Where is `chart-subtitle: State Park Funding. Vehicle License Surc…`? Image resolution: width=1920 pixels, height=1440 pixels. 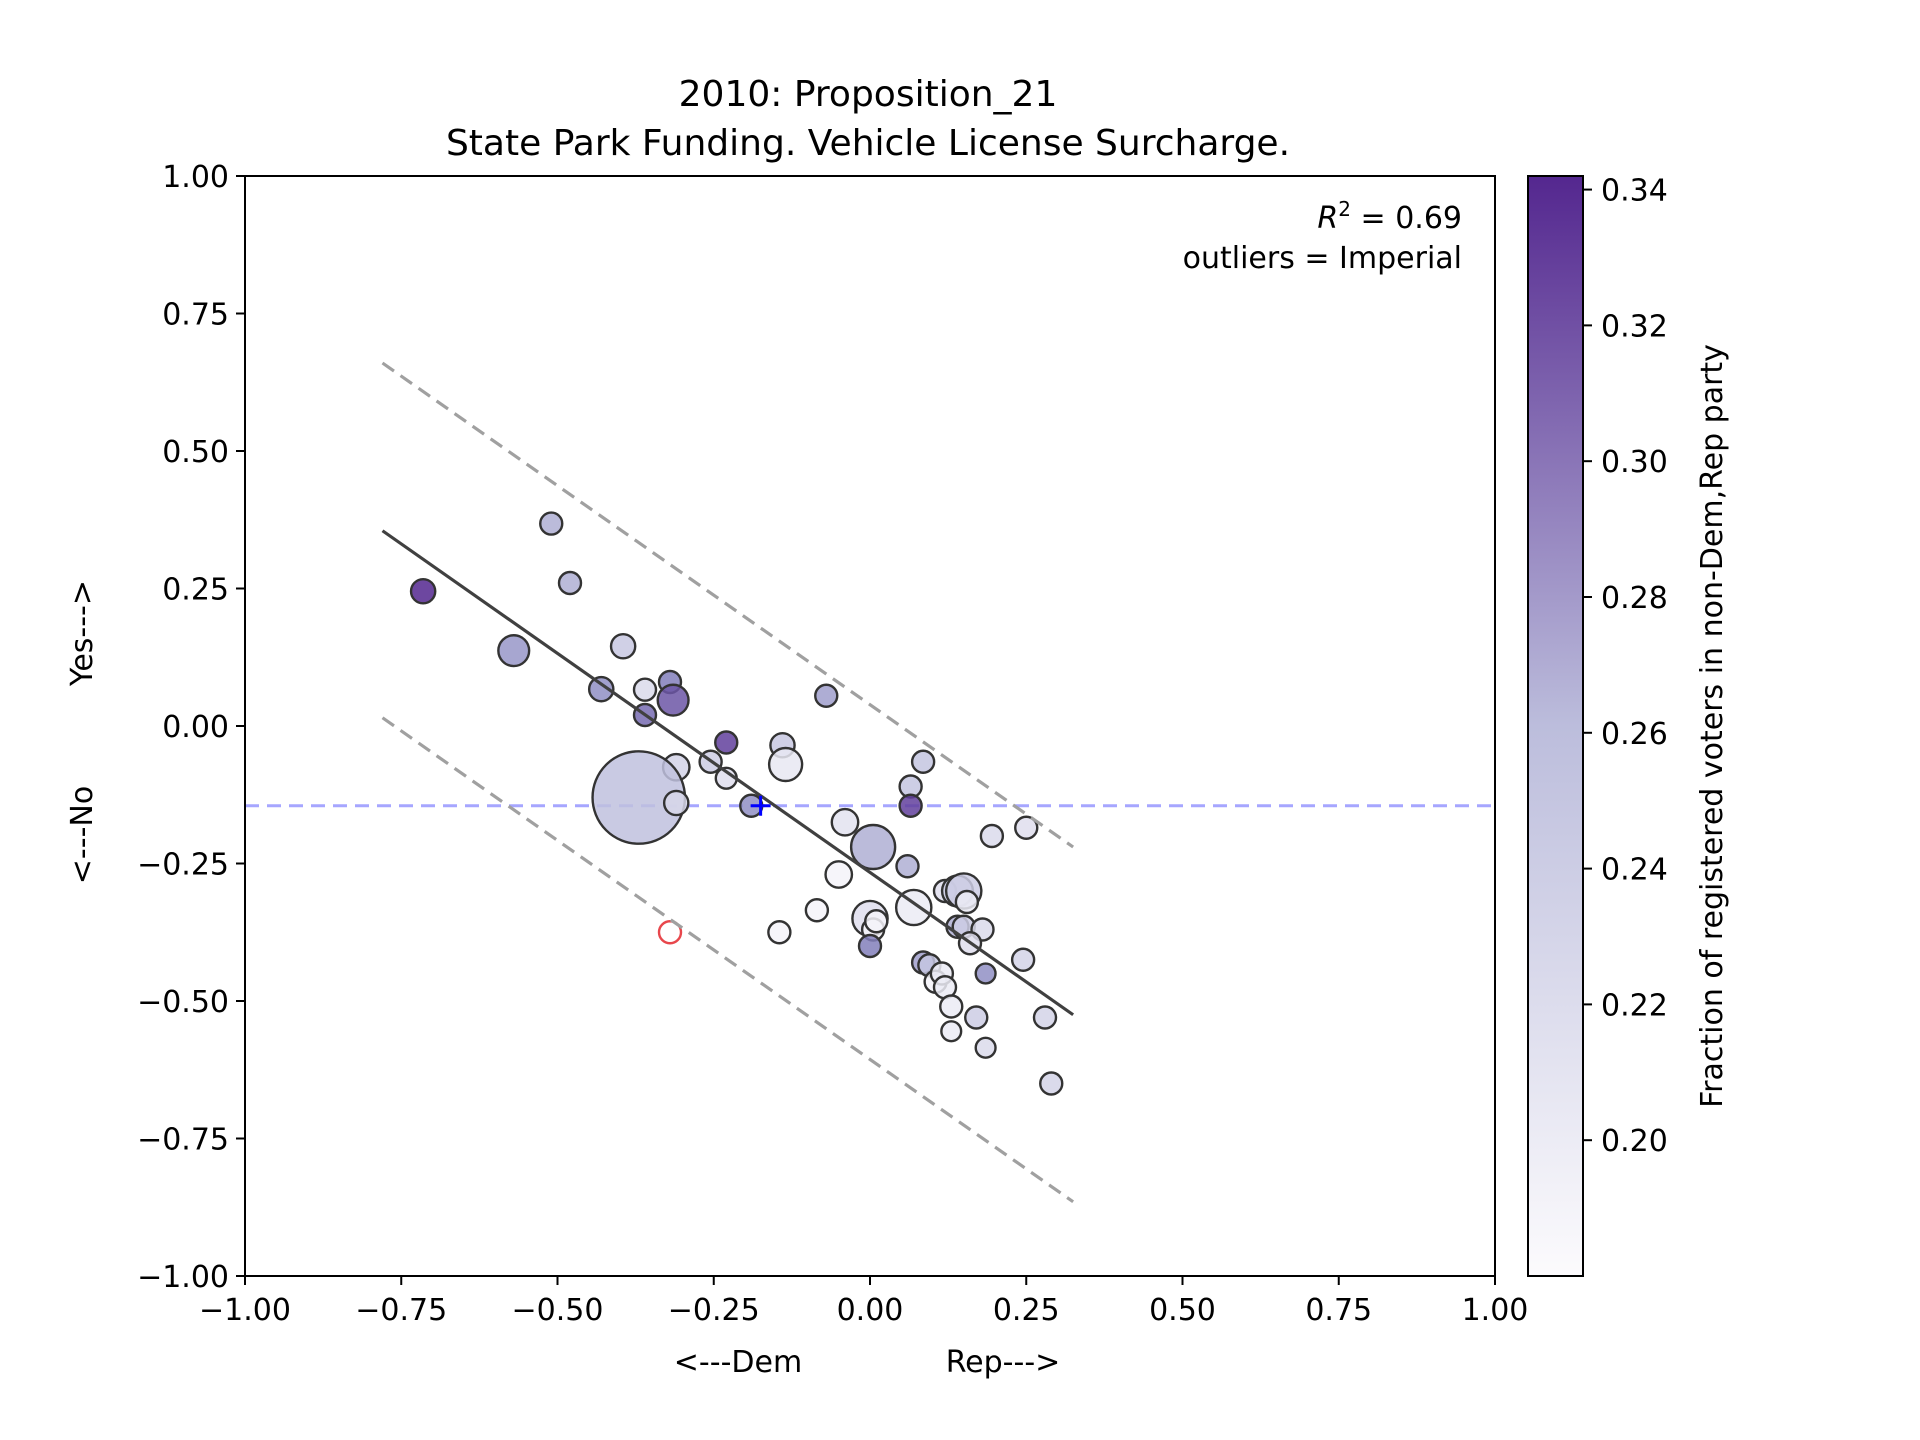
chart-subtitle: State Park Funding. Vehicle License Surc… is located at coordinates (868, 143).